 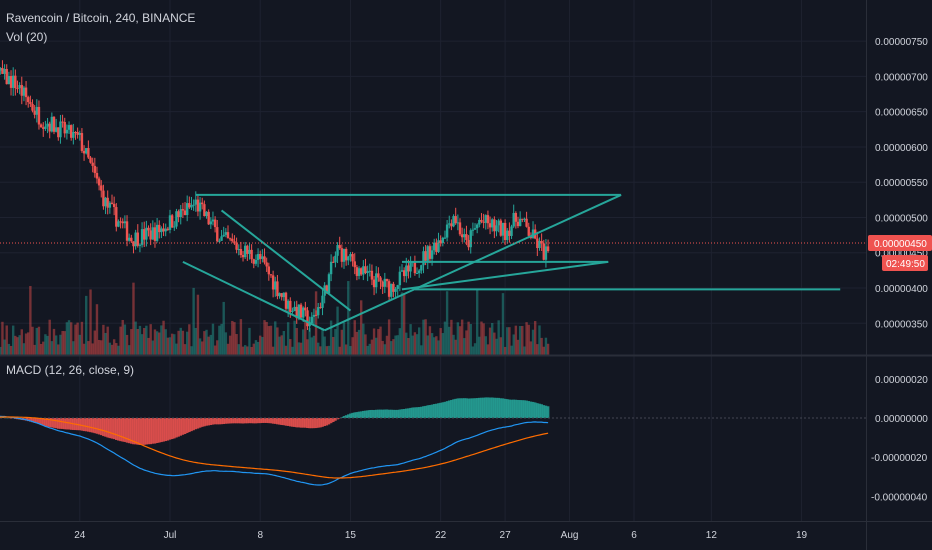 I want to click on macd-tick-label: -0.00000020, so click(x=899, y=458).